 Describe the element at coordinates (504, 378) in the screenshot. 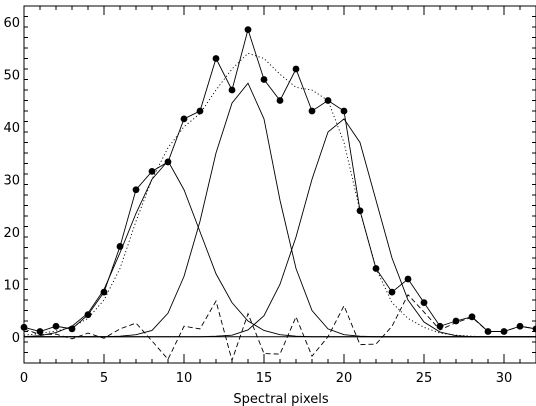

I see `x-tick-label: 30` at that location.